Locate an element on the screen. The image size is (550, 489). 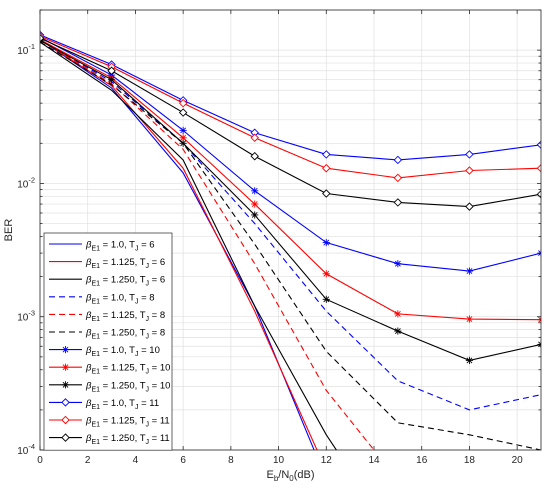
legend-label: βE1 = 1.250, TJ = 11 is located at coordinates (127, 439).